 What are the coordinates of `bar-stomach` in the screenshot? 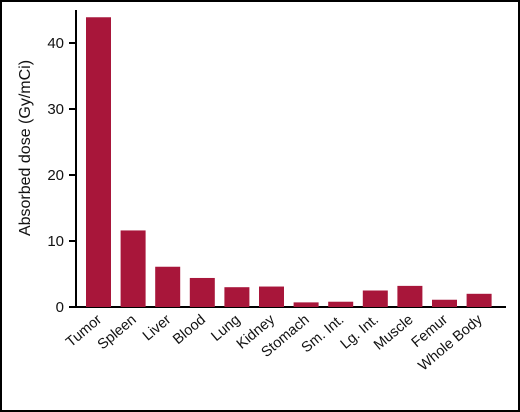 It's located at (306, 304).